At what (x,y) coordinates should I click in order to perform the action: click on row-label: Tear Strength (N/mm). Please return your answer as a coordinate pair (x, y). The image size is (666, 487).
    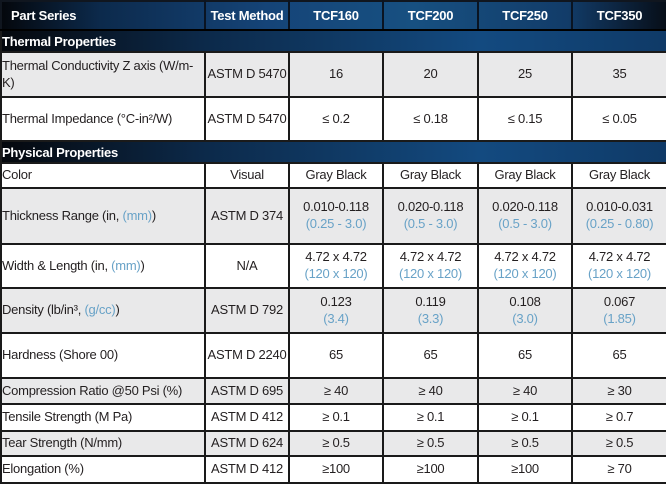
    Looking at the image, I should click on (103, 443).